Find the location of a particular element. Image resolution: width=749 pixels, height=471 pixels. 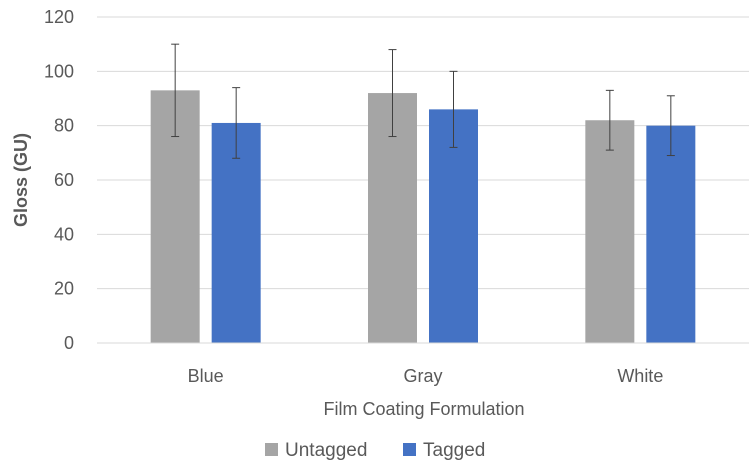

bar-untagged-white is located at coordinates (610, 231).